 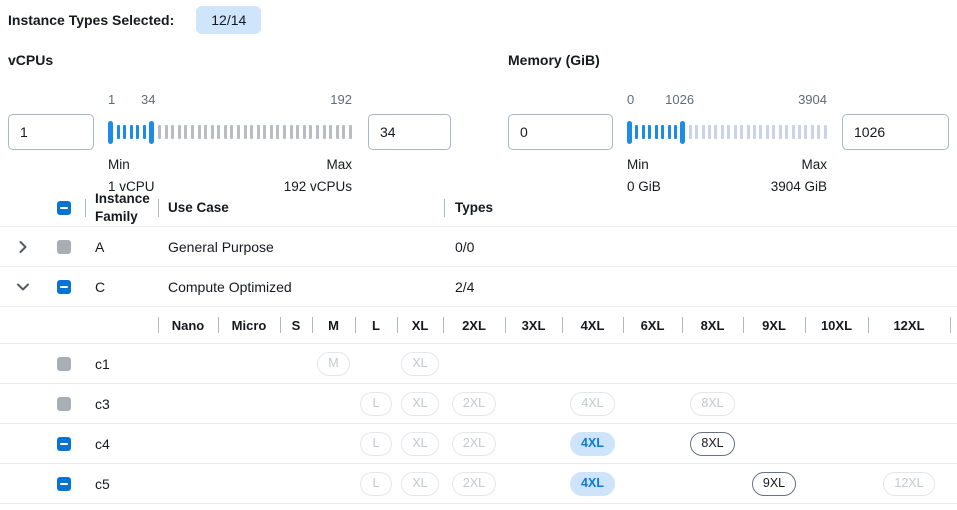 What do you see at coordinates (712, 403) in the screenshot?
I see `size-badge-c3-8xl: 8XL` at bounding box center [712, 403].